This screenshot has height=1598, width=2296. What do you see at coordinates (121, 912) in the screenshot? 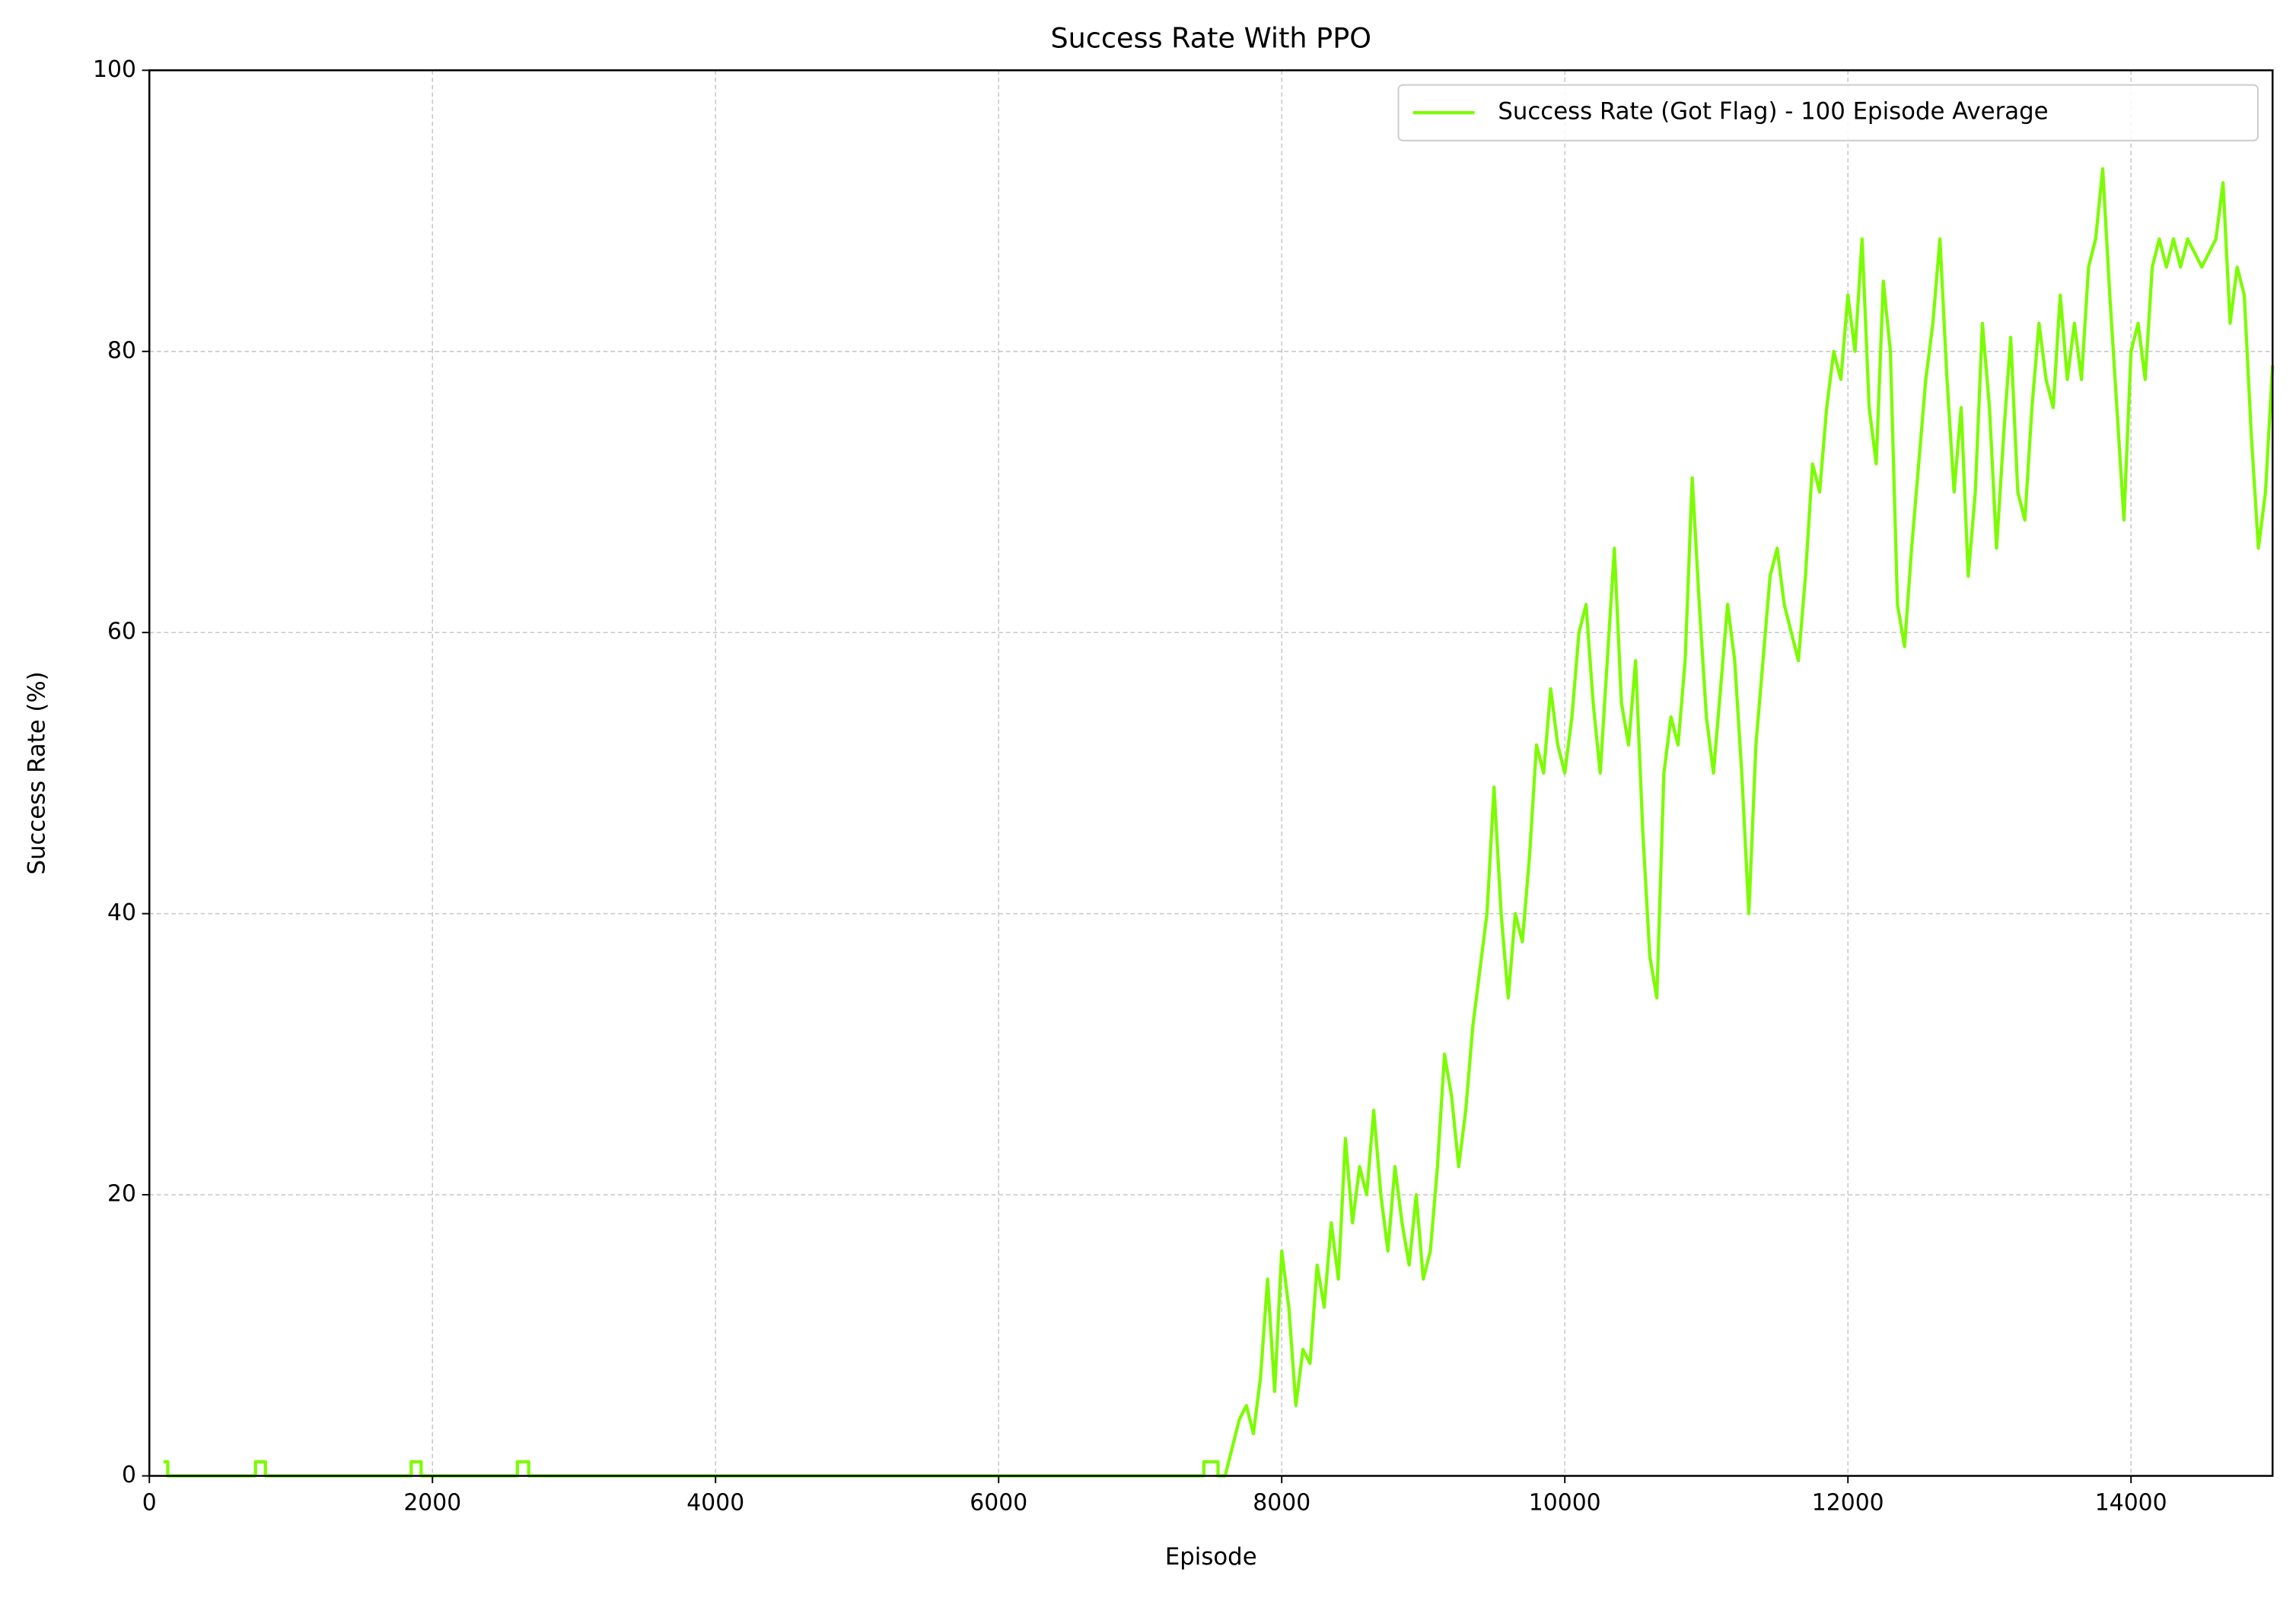
I see `y-tick-label: 40` at bounding box center [121, 912].